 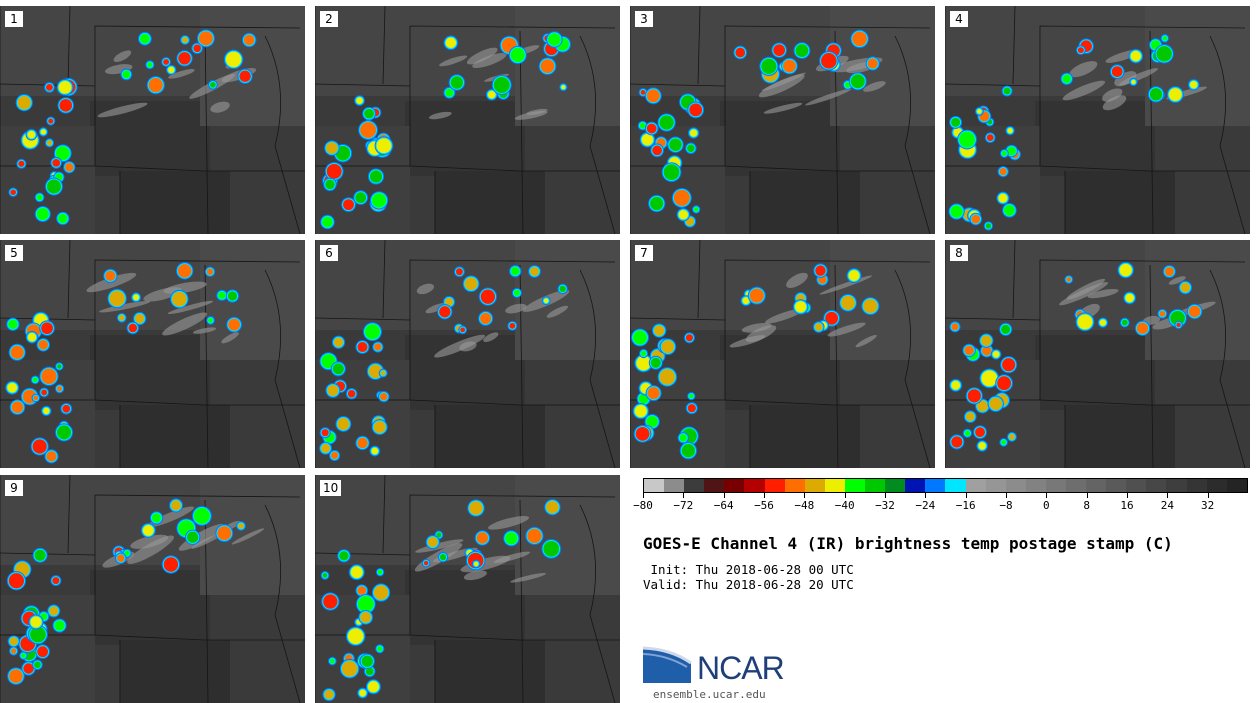 What do you see at coordinates (709, 694) in the screenshot?
I see `ensemble-url: ensemble.ucar.edu` at bounding box center [709, 694].